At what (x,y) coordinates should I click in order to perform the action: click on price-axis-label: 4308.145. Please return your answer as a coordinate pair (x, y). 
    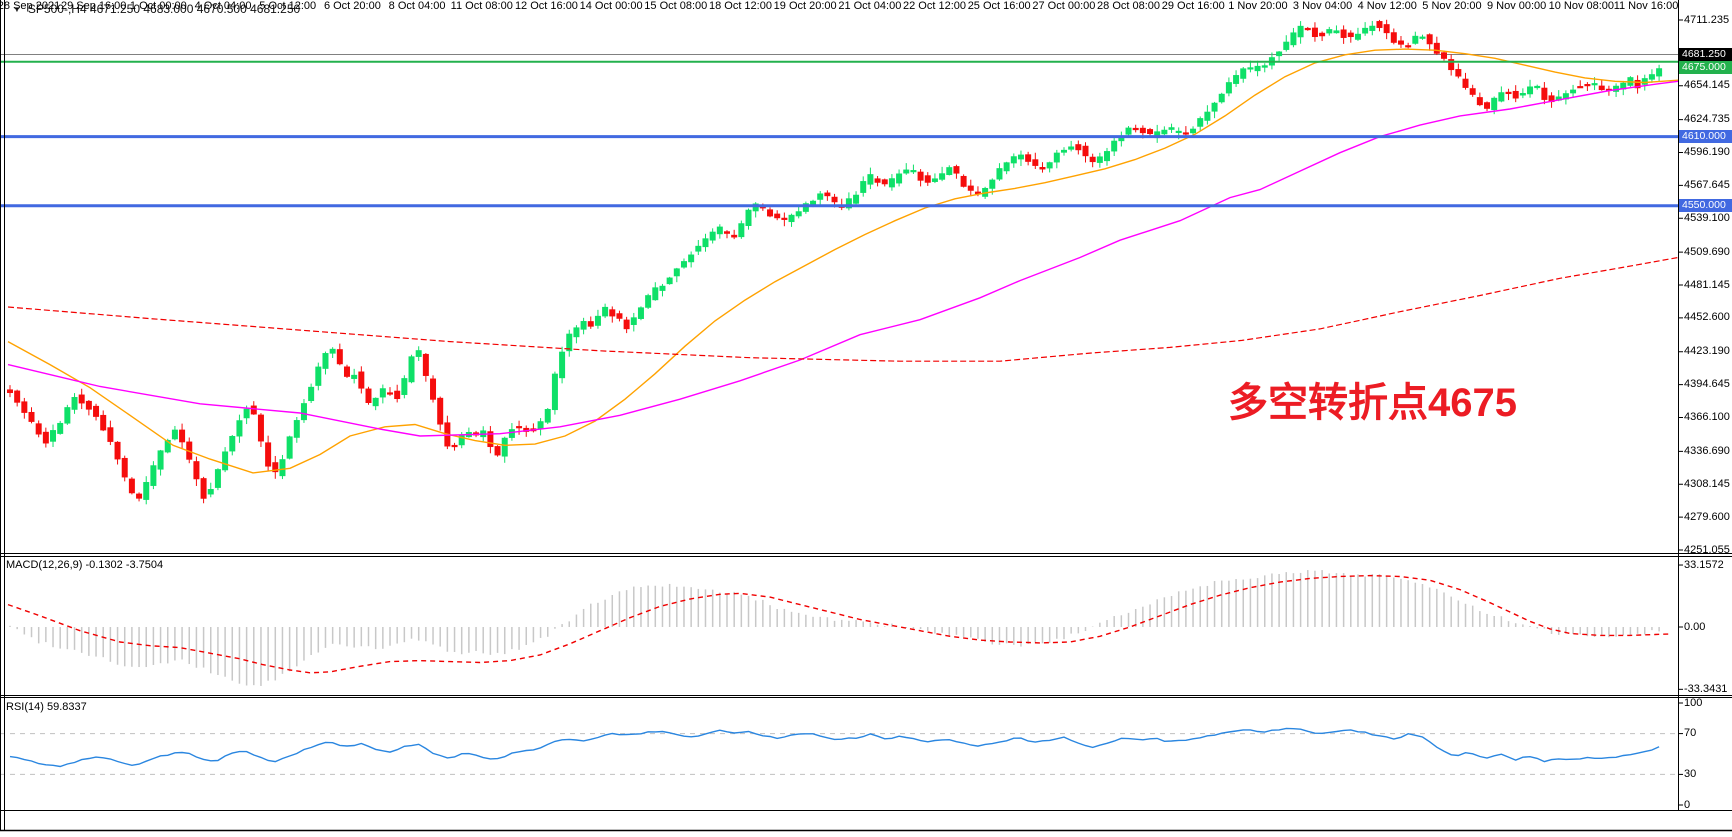
    Looking at the image, I should click on (1707, 483).